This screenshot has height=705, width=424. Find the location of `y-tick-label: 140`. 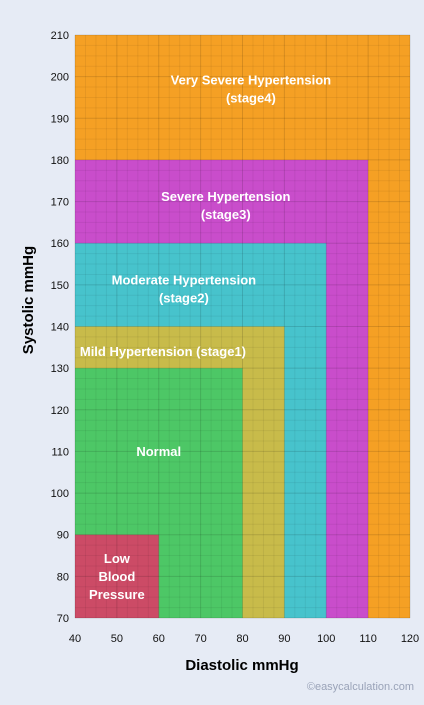

y-tick-label: 140 is located at coordinates (60, 328).